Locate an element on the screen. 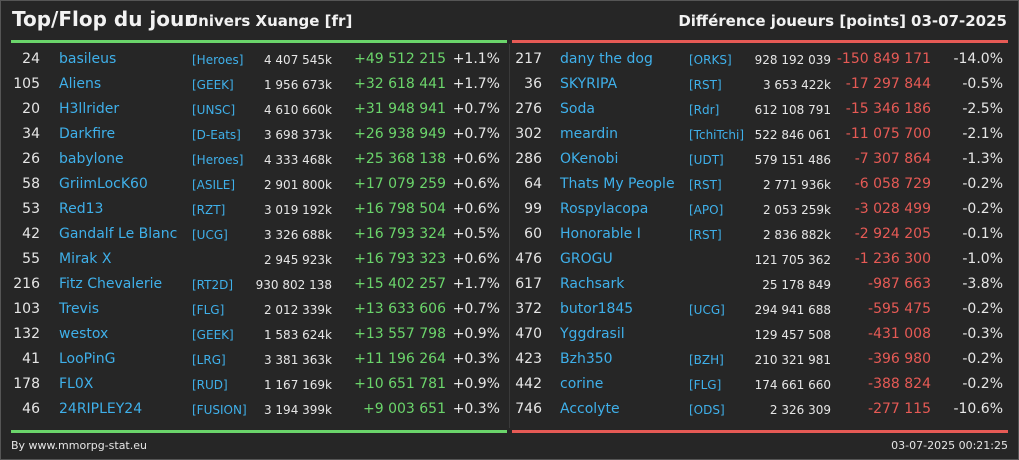 The height and width of the screenshot is (460, 1019). alliance-tag-link: [UDT] is located at coordinates (706, 160).